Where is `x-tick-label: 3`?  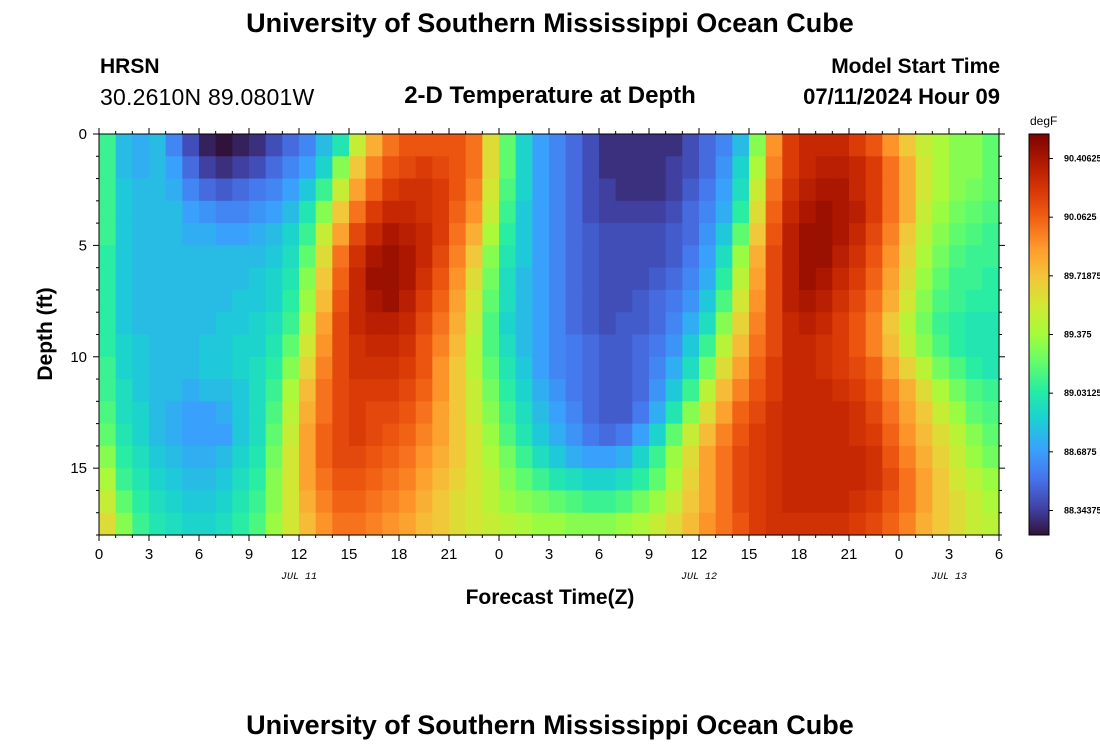
x-tick-label: 3 is located at coordinates (549, 554).